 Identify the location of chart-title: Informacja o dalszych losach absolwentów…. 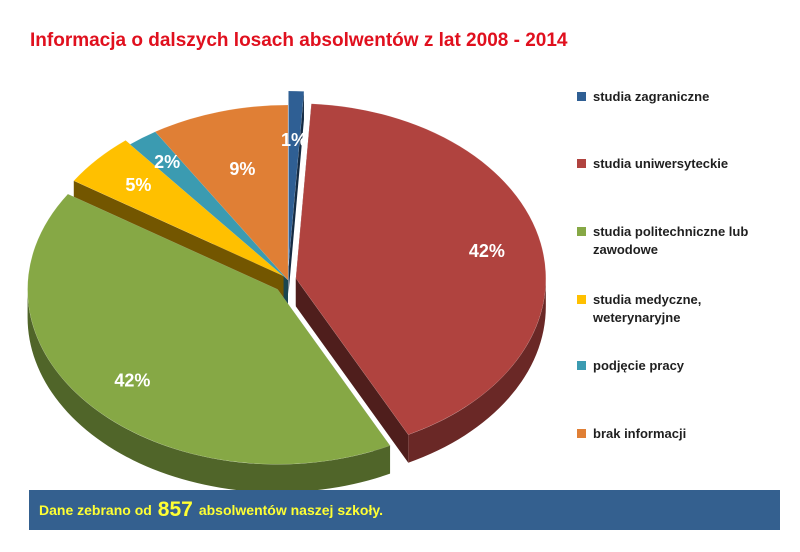
(299, 40).